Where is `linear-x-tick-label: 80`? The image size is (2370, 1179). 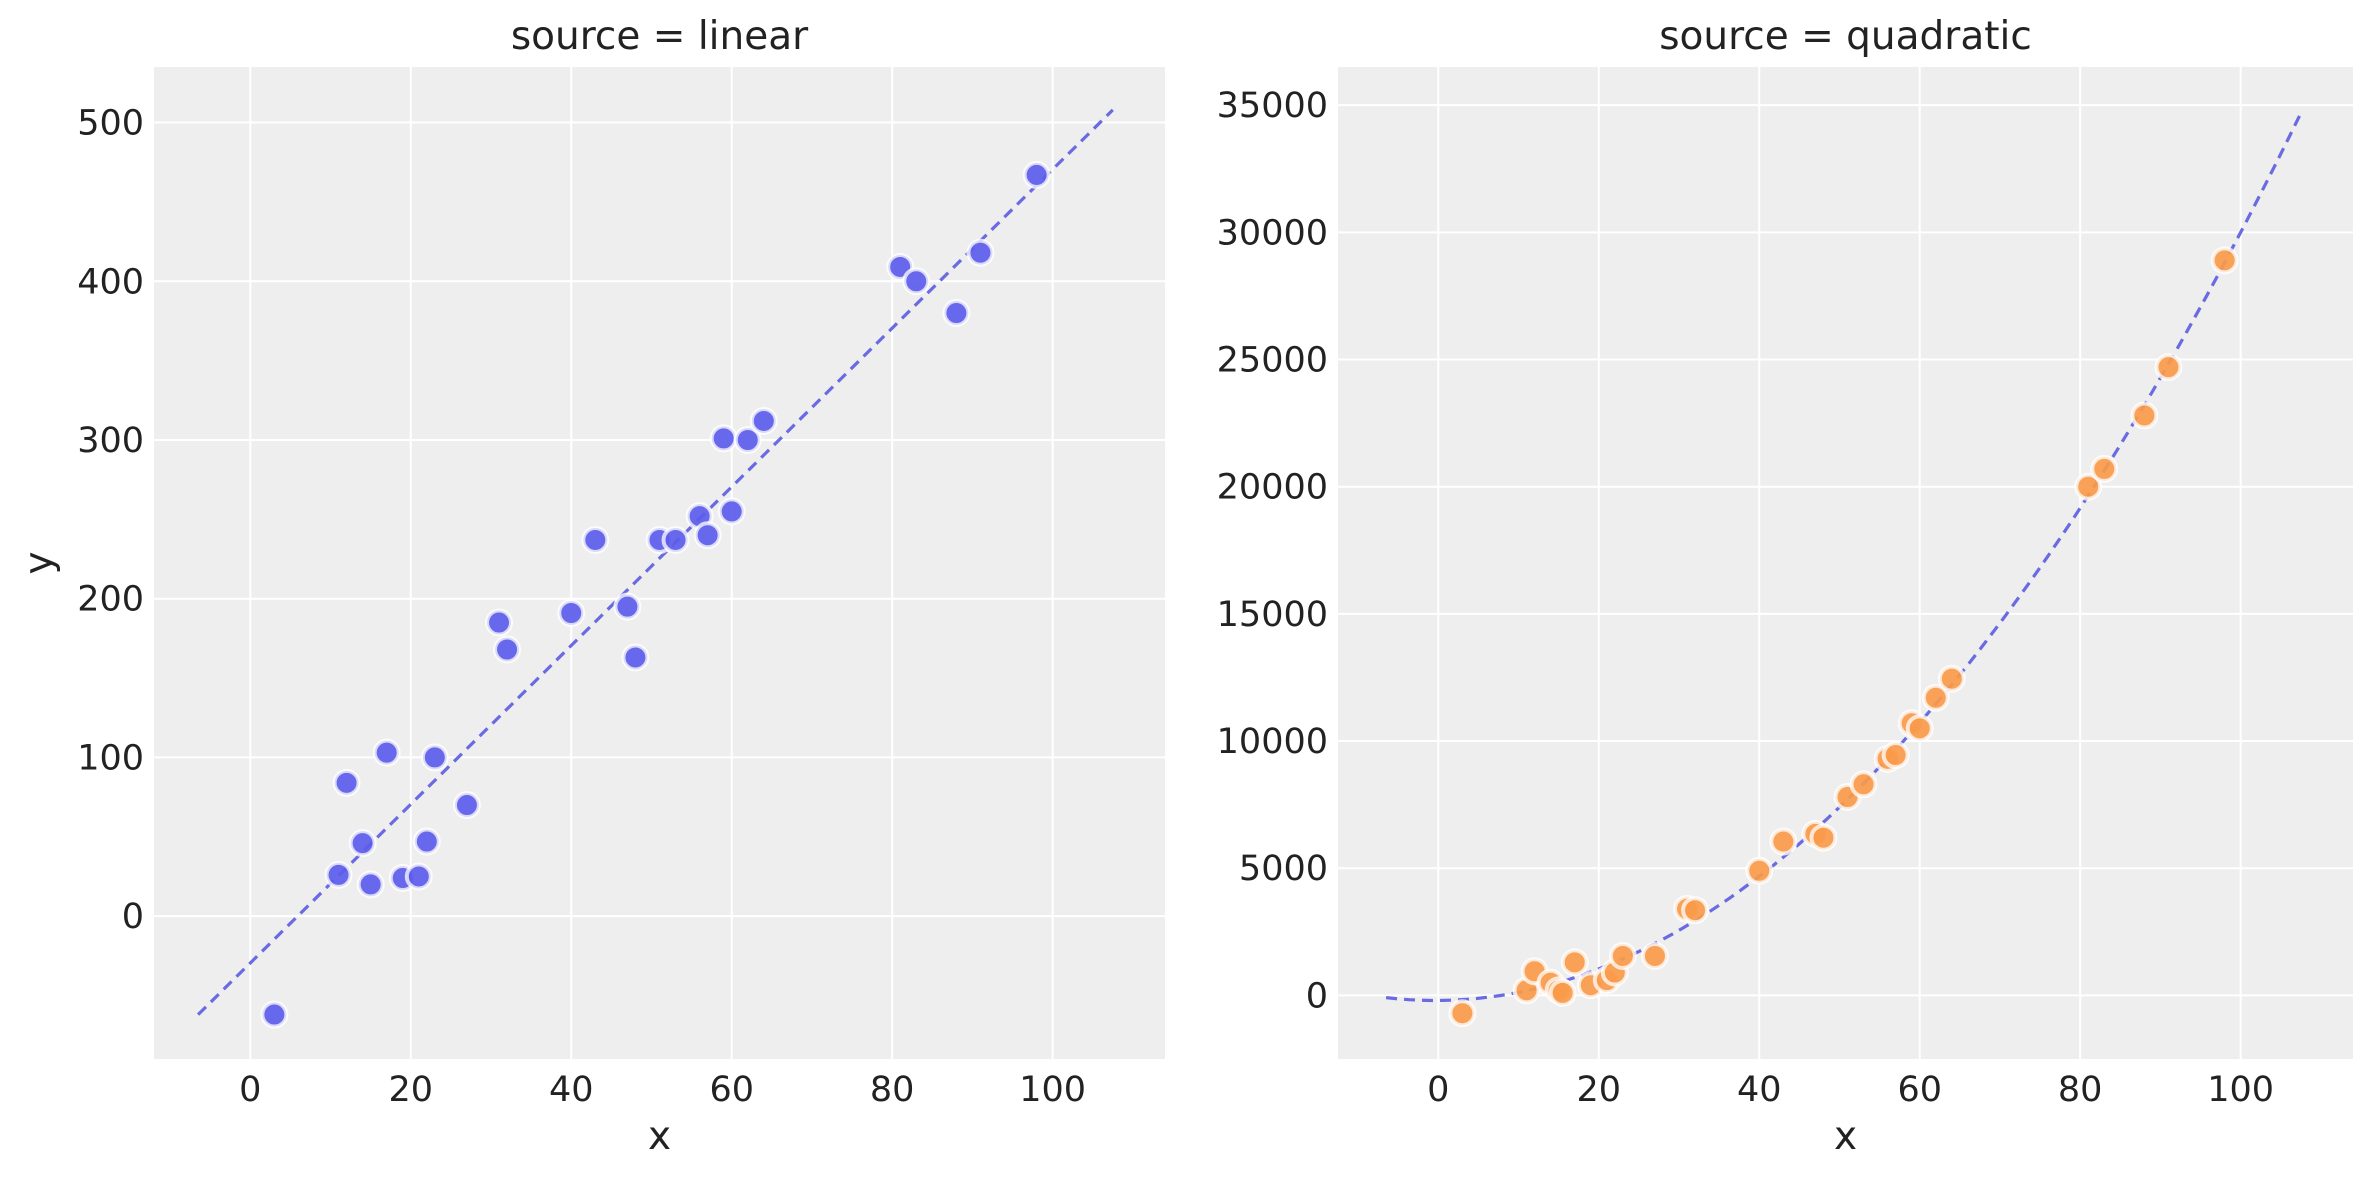 linear-x-tick-label: 80 is located at coordinates (892, 1090).